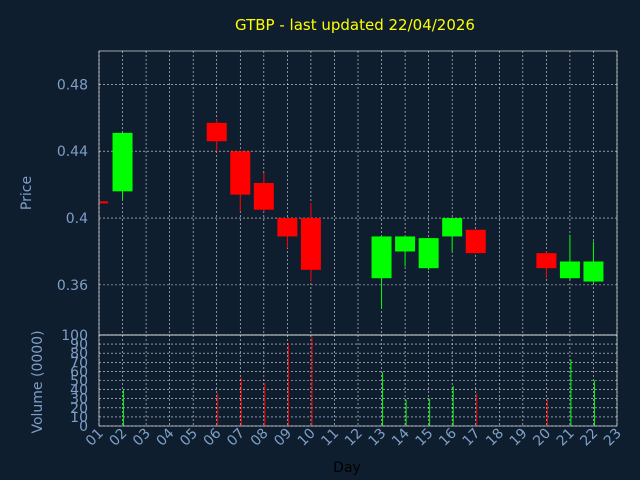 Image resolution: width=640 pixels, height=480 pixels. Describe the element at coordinates (236, 438) in the screenshot. I see `x-tick-label: 07` at that location.